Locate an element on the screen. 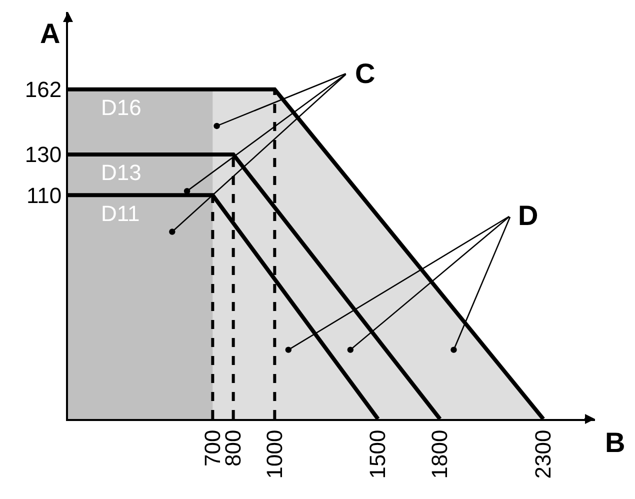 This screenshot has width=635, height=499. y-tick-label: 130 is located at coordinates (43, 155).